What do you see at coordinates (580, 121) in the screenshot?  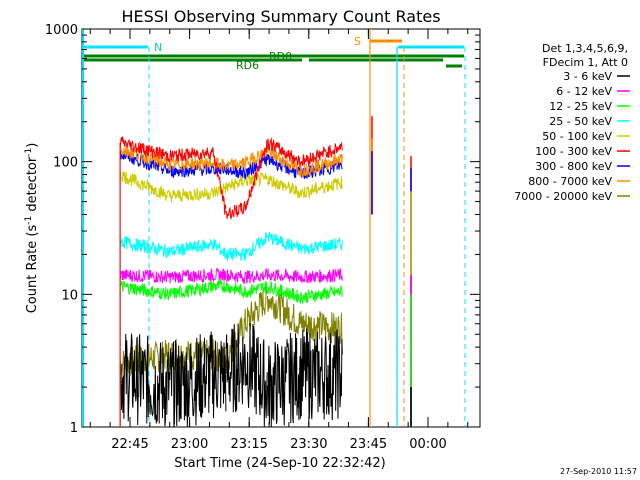 I see `legend-entry-label: 25 - 50 keV` at bounding box center [580, 121].